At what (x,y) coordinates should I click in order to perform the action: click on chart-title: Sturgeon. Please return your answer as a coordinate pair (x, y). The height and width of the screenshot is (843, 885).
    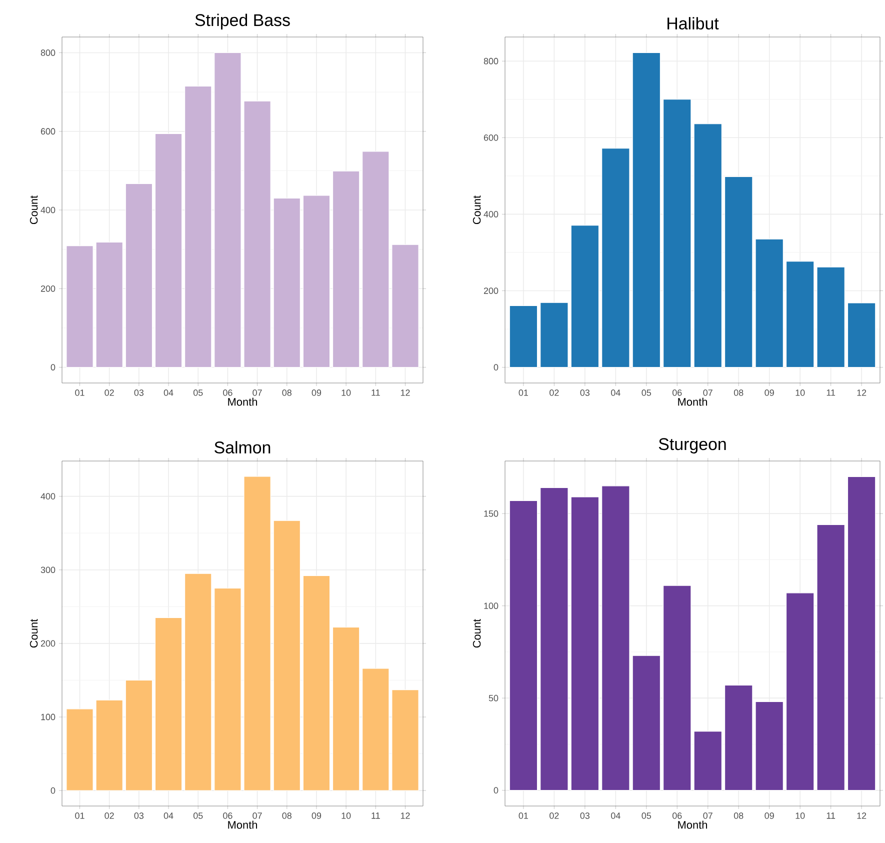
    Looking at the image, I should click on (692, 446).